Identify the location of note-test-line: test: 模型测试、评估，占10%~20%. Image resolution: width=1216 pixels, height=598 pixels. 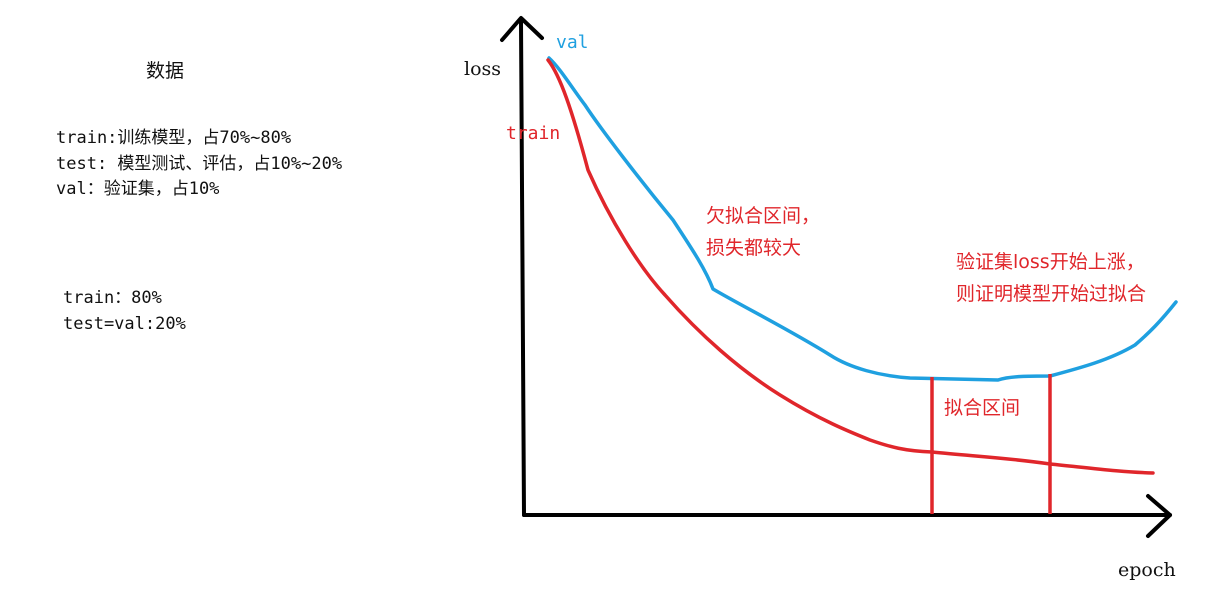
(199, 163).